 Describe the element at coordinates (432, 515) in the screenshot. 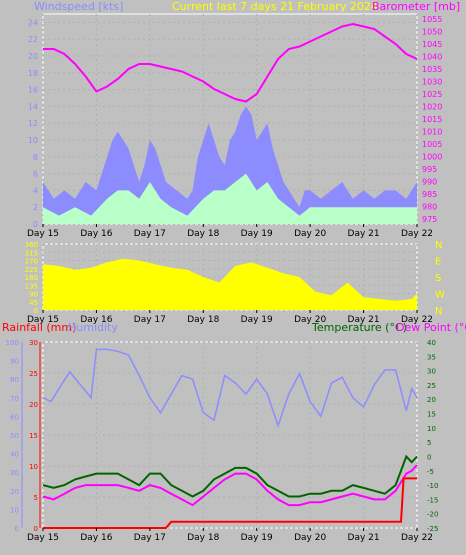

I see `temperature-tick-label: -20` at that location.